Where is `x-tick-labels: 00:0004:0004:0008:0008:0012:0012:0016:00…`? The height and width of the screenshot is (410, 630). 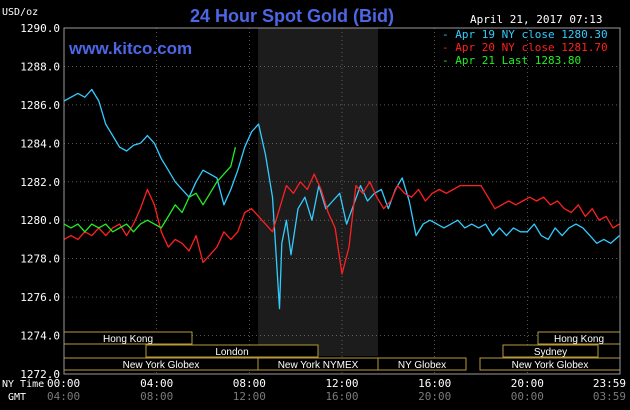
x-tick-labels: 00:0004:0004:0008:0008:0012:0012:0016:00… is located at coordinates (336, 390).